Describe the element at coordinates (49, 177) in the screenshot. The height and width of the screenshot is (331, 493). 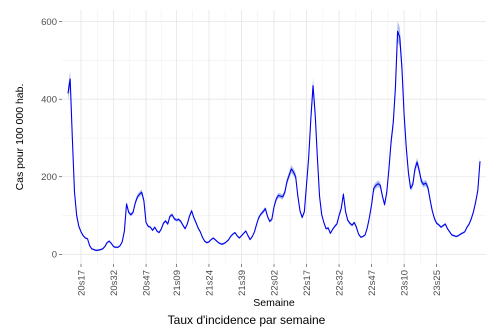
I see `y-tick-label: 200` at that location.